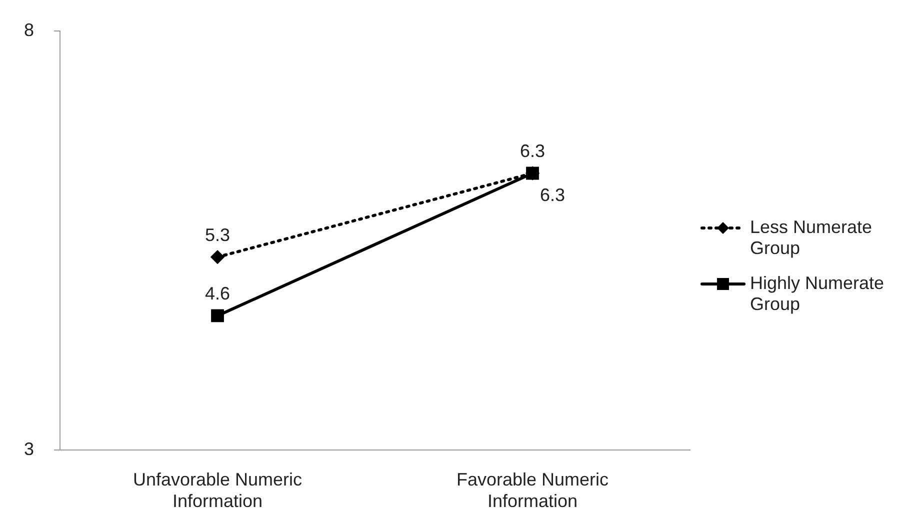  I want to click on legend-label: Highly Numerate Group, so click(818, 293).